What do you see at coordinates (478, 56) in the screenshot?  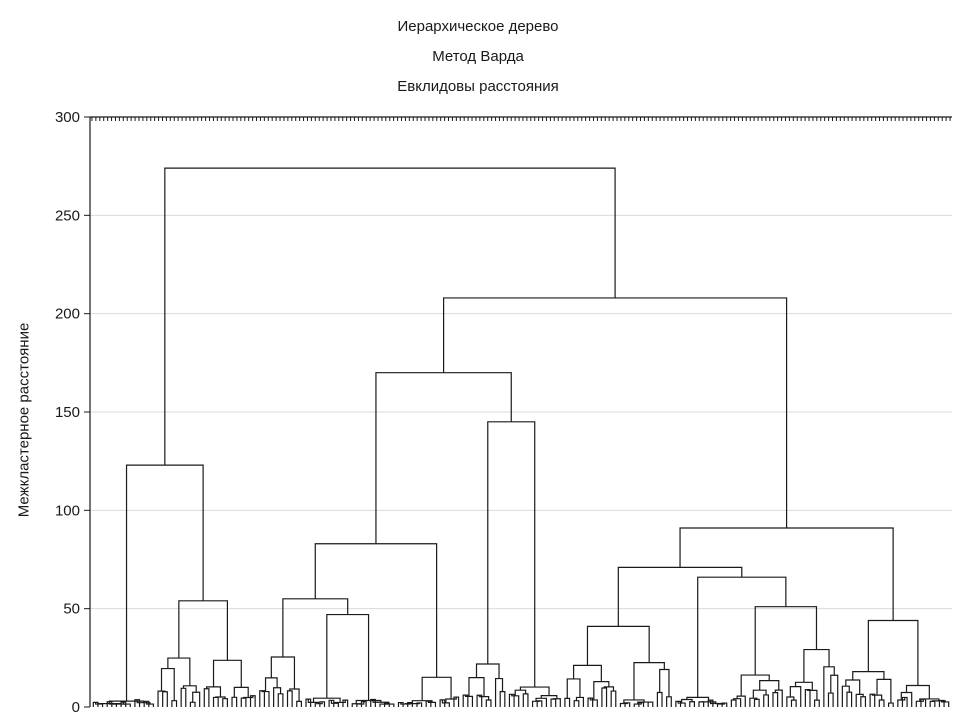 I see `chart-title-line-2: Метод Варда` at bounding box center [478, 56].